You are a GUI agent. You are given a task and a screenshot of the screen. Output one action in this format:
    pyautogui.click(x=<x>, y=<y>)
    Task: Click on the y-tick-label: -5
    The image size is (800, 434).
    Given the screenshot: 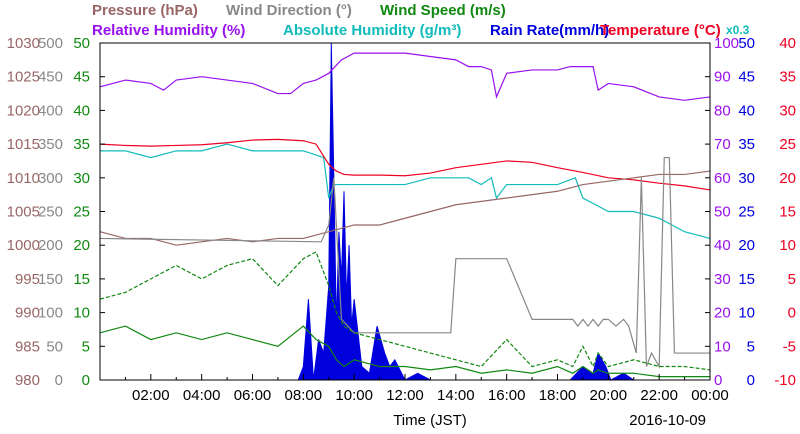 What is the action you would take?
    pyautogui.click(x=789, y=346)
    